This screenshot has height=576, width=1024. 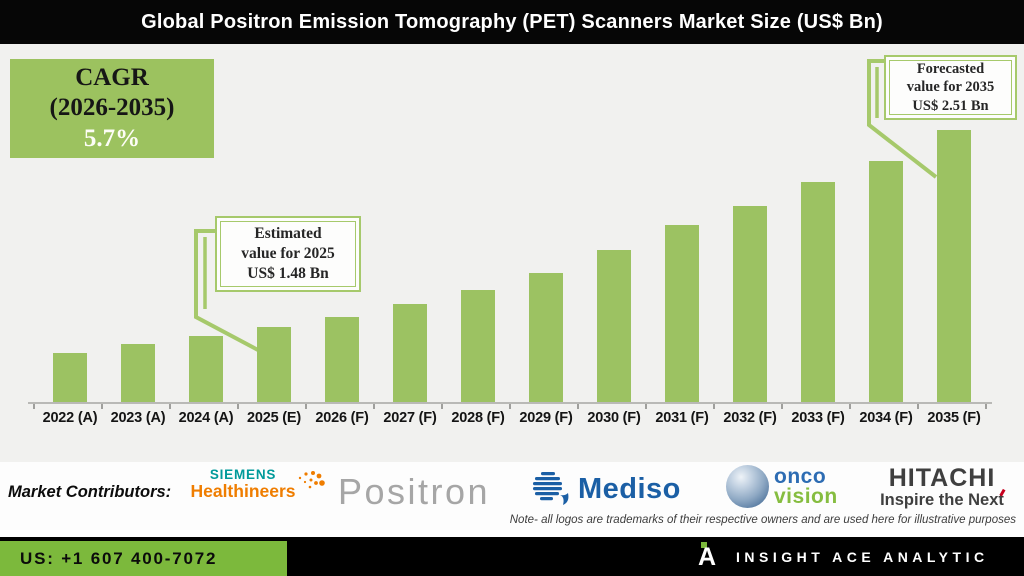 I want to click on bar-2023, so click(x=138, y=373).